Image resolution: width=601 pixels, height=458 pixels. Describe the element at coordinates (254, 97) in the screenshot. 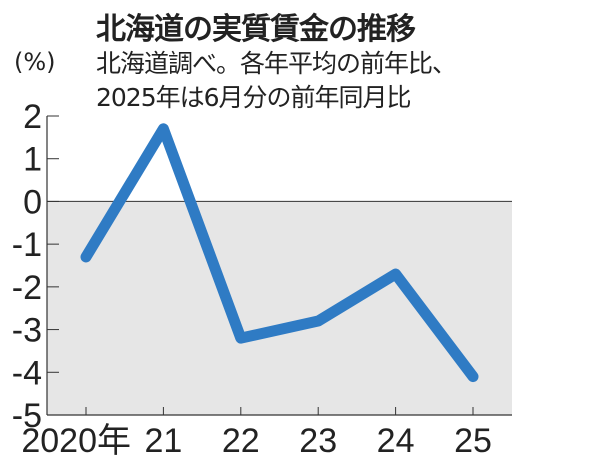

I see `chart-subtitle-line-2: 2025年は6月分の前年同月比` at that location.